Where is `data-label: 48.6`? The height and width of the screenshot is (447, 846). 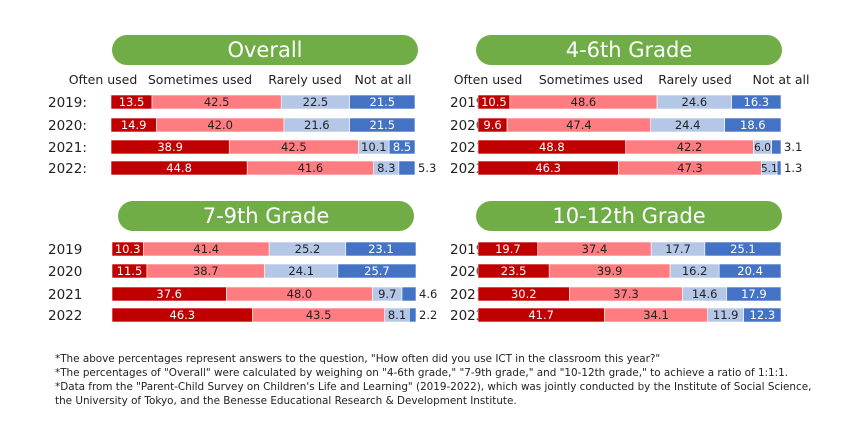
data-label: 48.6 is located at coordinates (584, 102).